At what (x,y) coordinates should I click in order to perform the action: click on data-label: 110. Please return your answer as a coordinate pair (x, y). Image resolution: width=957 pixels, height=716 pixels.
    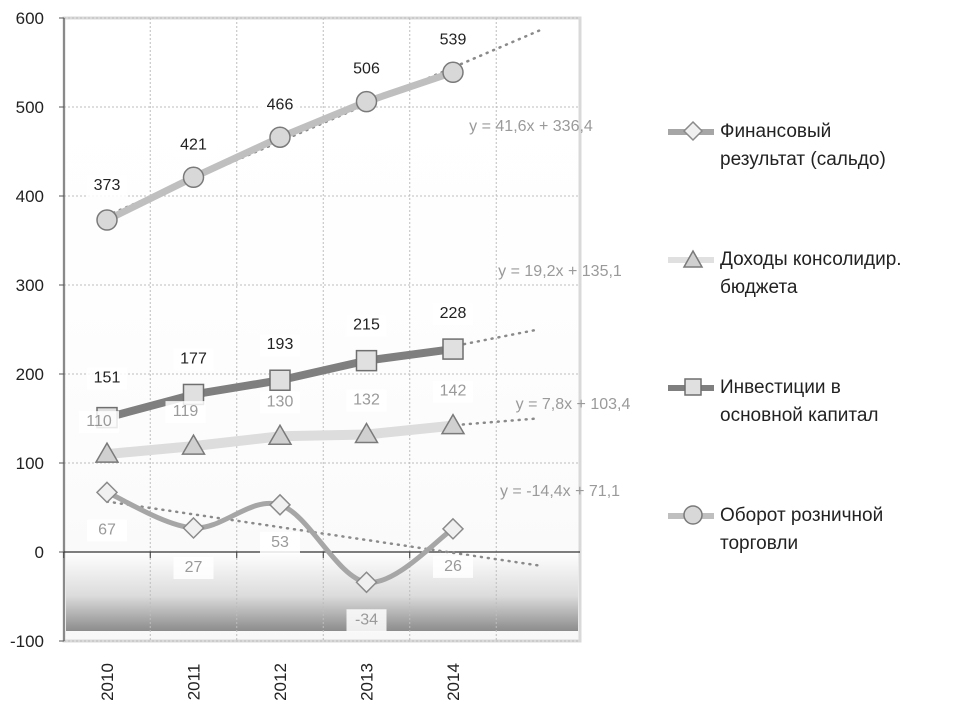
    Looking at the image, I should click on (99, 421).